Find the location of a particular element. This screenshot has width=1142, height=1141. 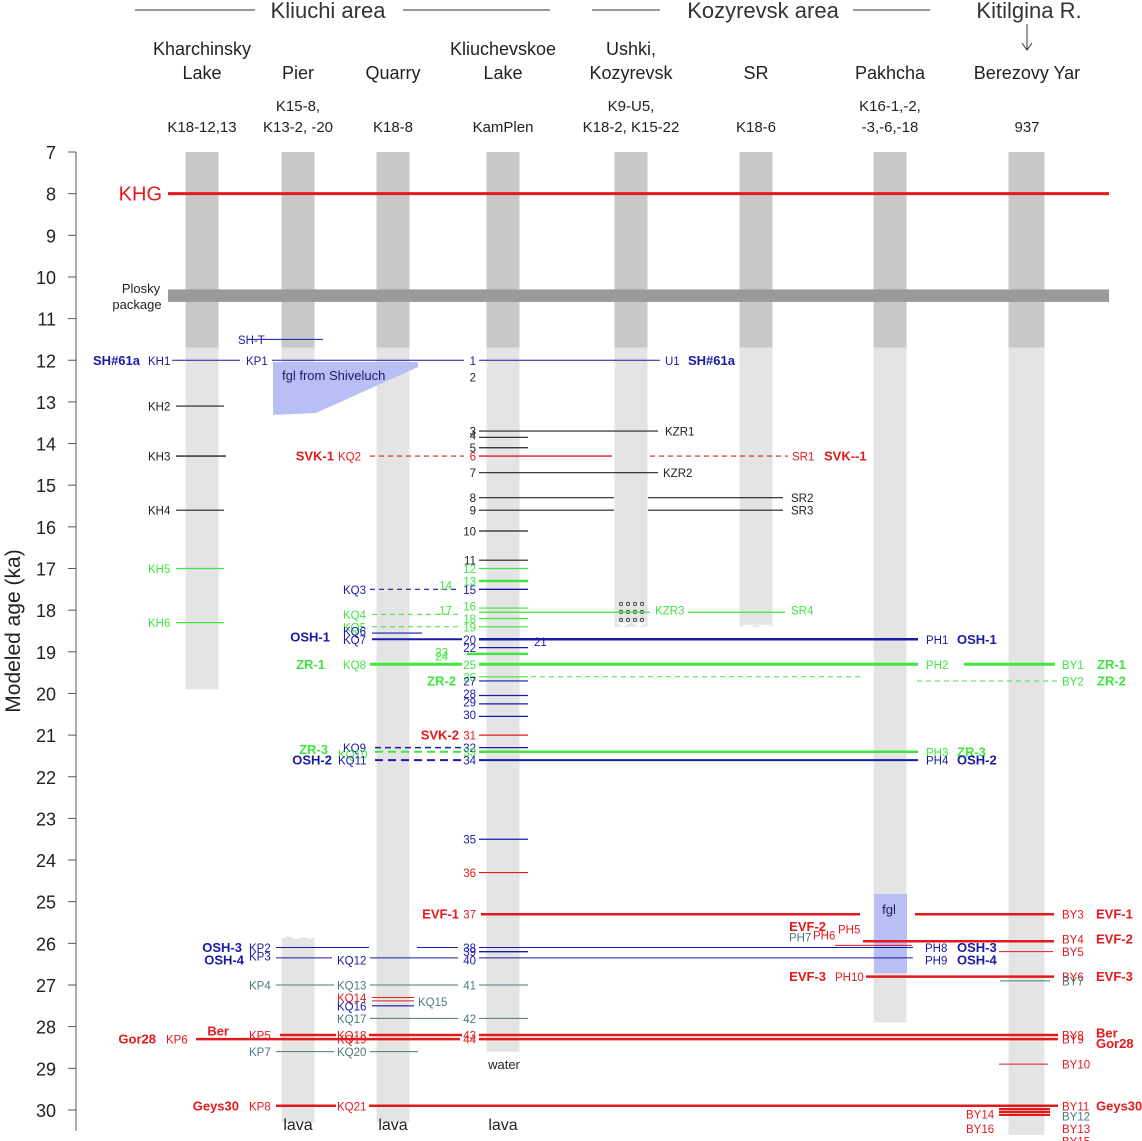

marker-label-by4: BY4 is located at coordinates (1073, 941).